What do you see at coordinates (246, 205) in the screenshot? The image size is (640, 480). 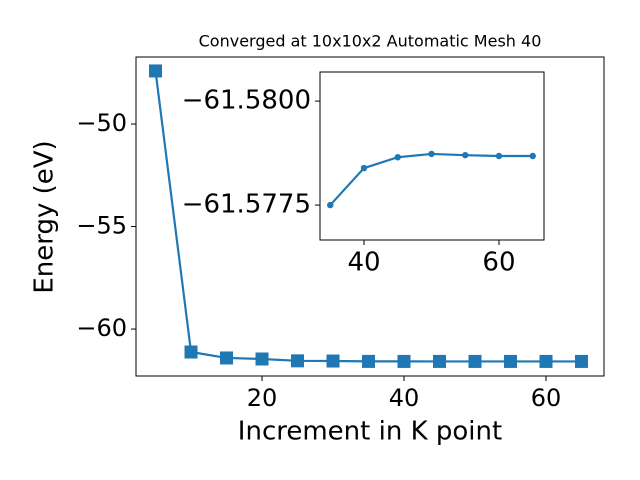 I see `y-tick-label: −61.5775` at bounding box center [246, 205].